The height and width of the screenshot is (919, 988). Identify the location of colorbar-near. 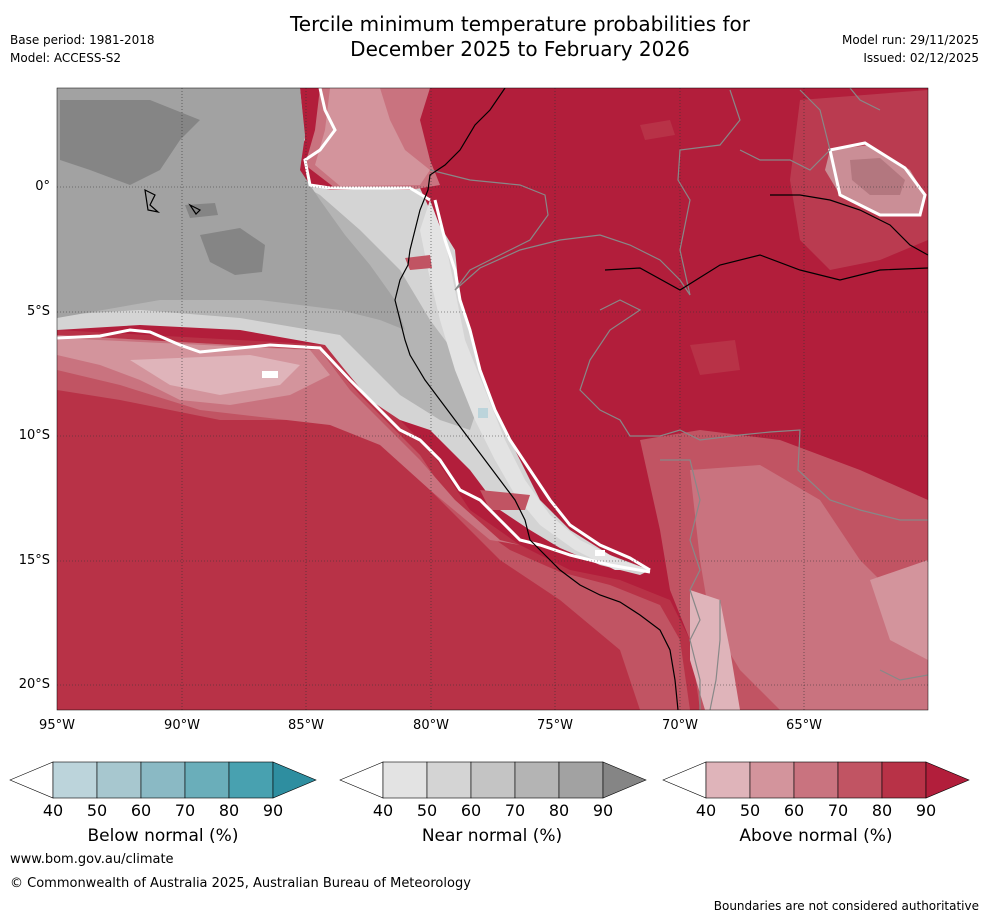
(493, 780).